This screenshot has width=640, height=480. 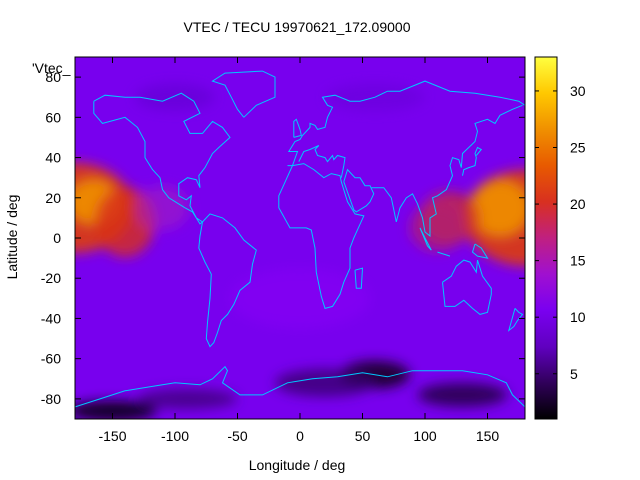 What do you see at coordinates (53, 117) in the screenshot?
I see `y-tick-label: 60` at bounding box center [53, 117].